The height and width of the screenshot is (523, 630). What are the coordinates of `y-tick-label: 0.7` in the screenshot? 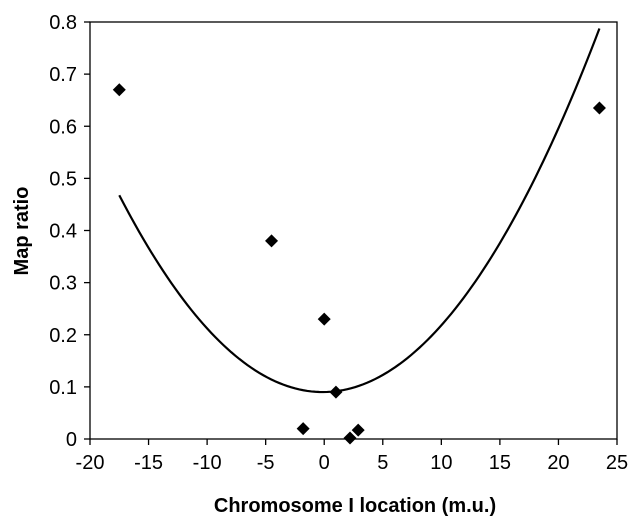 It's located at (63, 75).